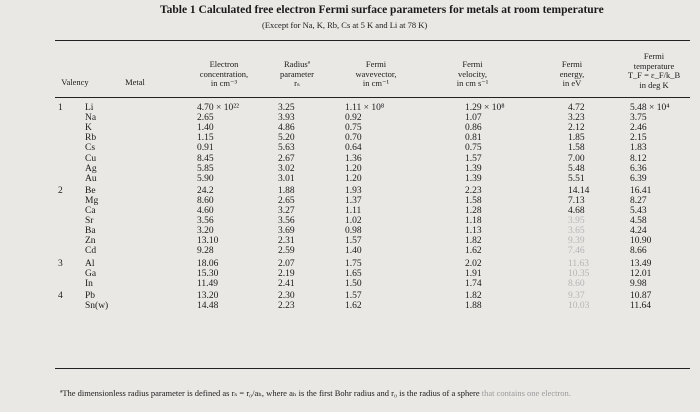 Image resolution: width=700 pixels, height=412 pixels. Describe the element at coordinates (638, 148) in the screenshot. I see `table-cell: 1.83` at that location.